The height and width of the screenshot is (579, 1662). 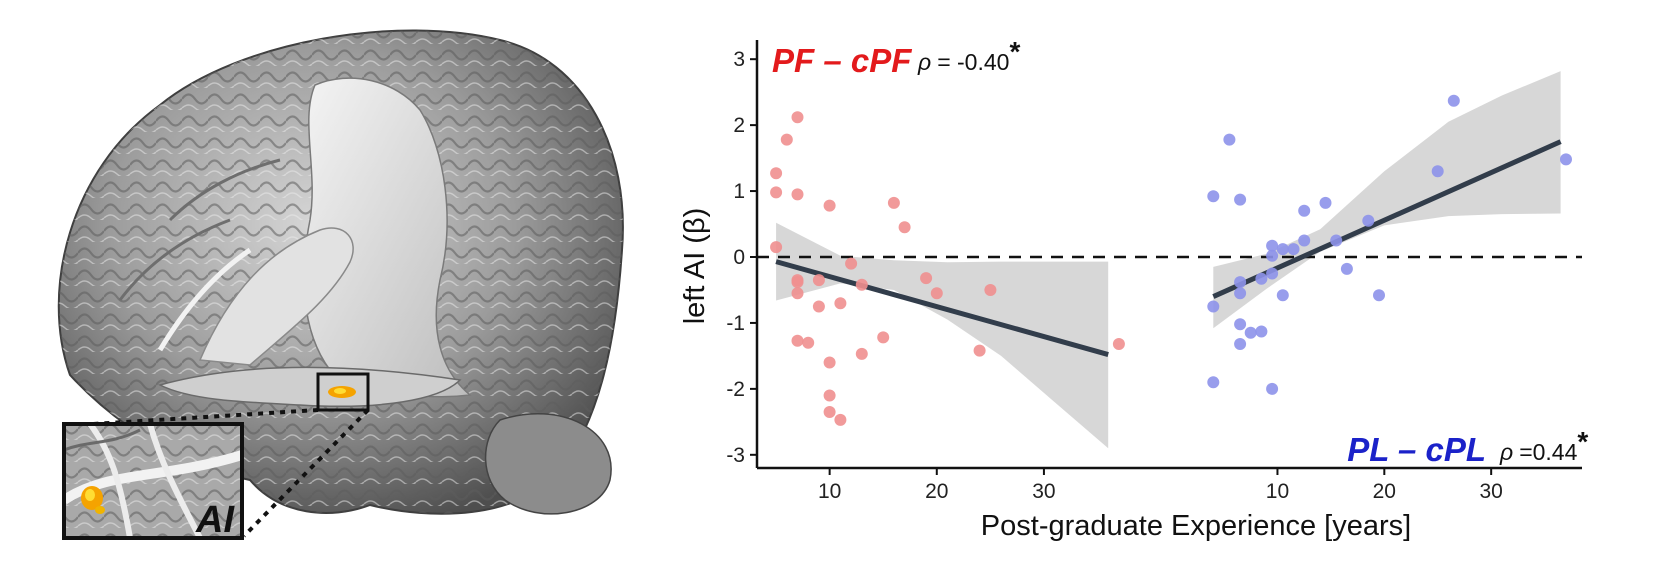 I want to click on panel-1-rho-value: = -0.40, so click(x=973, y=62).